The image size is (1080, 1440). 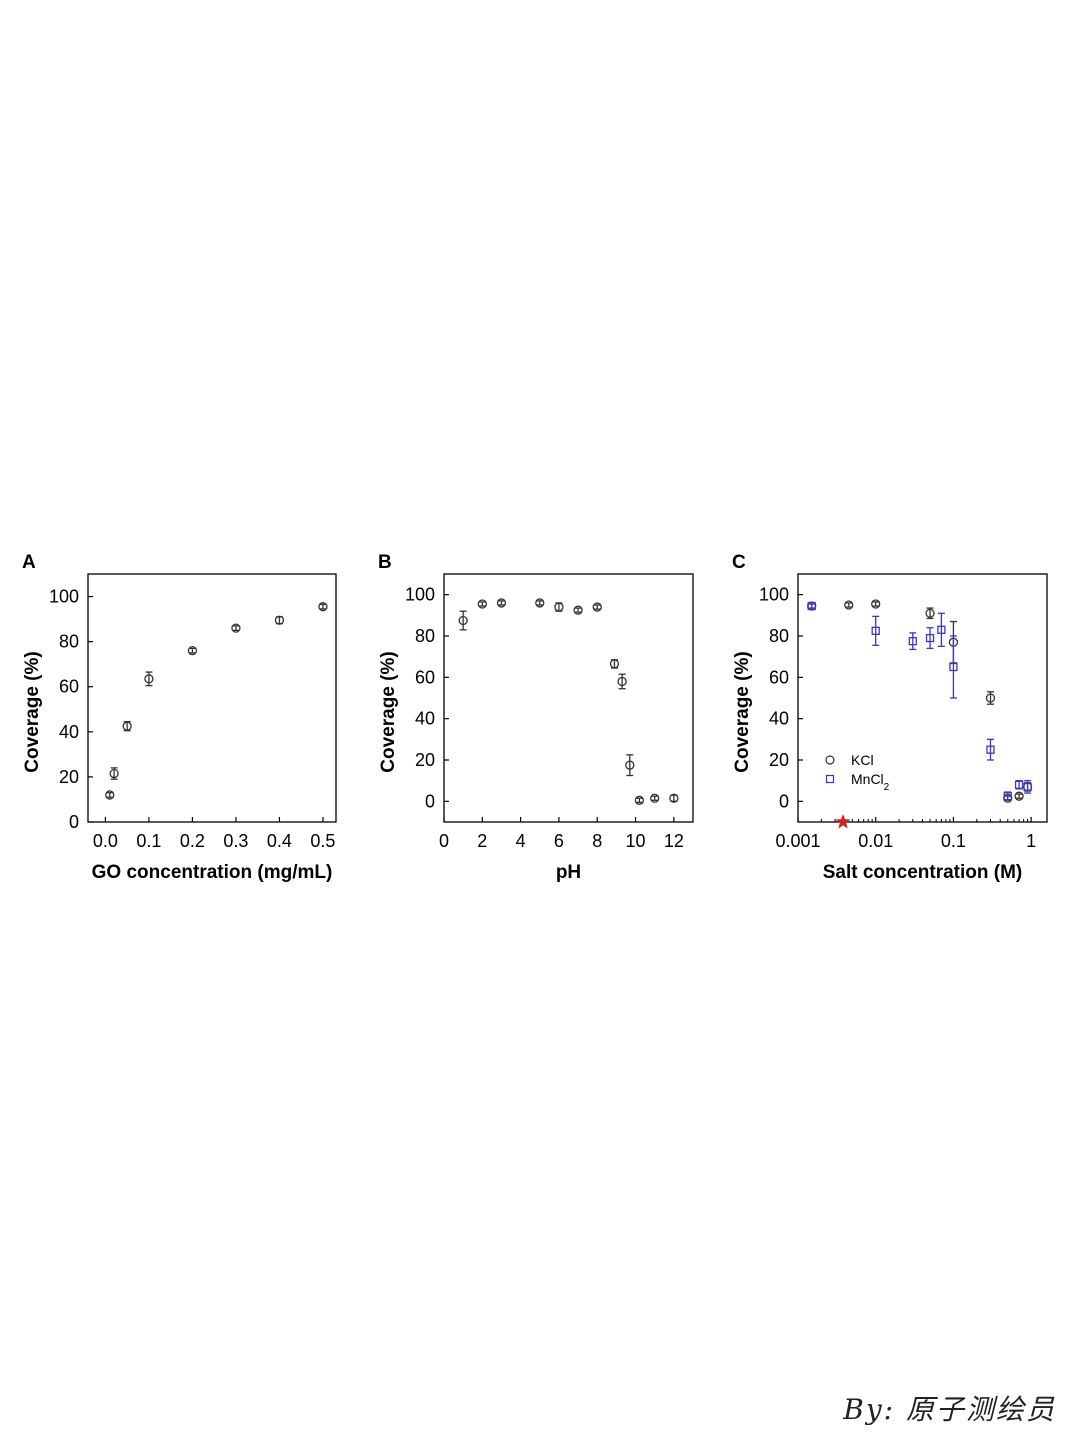 What do you see at coordinates (192, 841) in the screenshot?
I see `x-tick-label: 0.2` at bounding box center [192, 841].